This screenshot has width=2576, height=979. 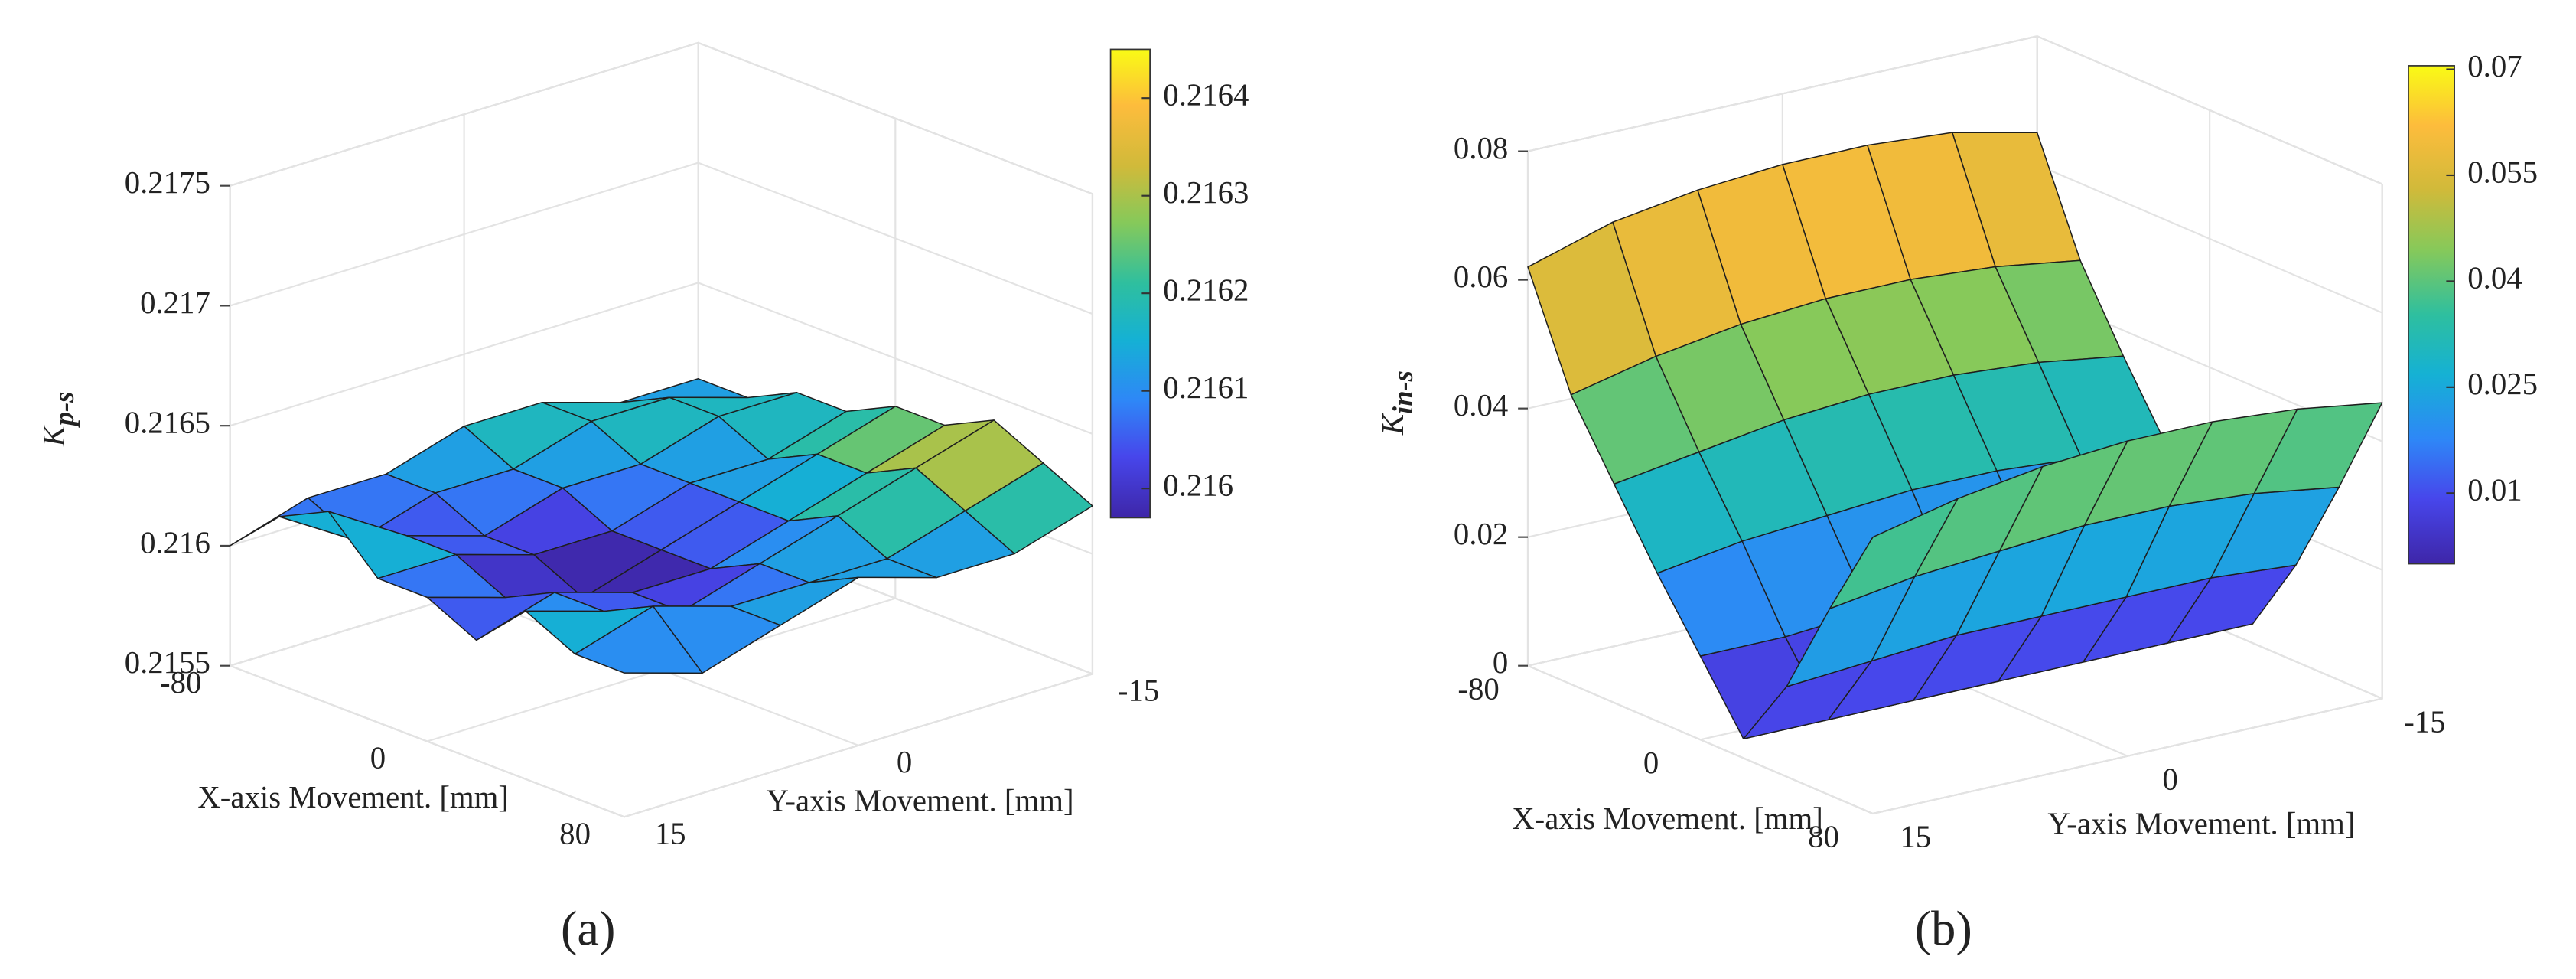 I want to click on axis-box, so click(x=662, y=118).